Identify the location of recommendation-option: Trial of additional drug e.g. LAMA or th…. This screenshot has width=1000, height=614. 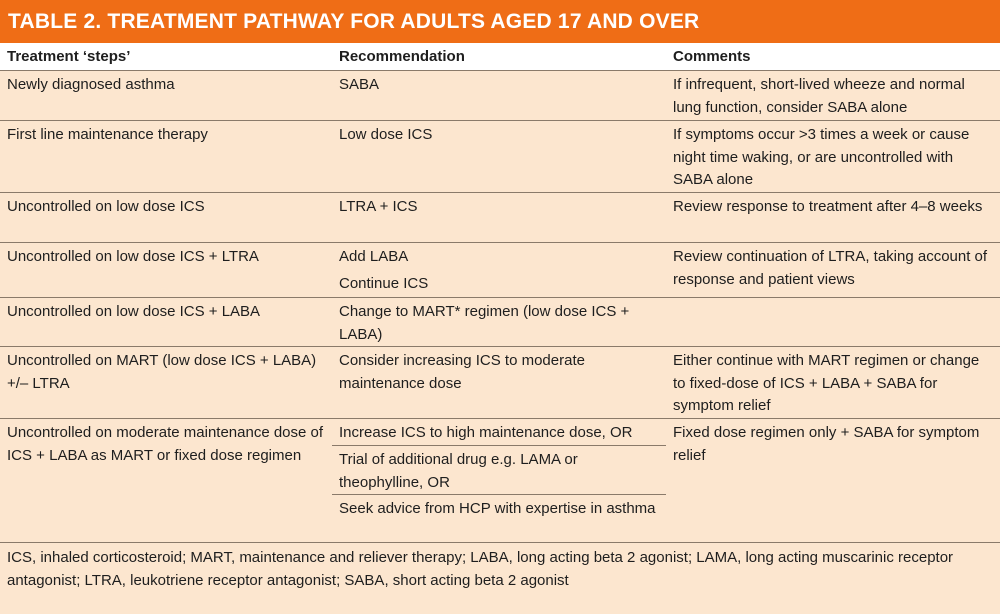
(499, 470).